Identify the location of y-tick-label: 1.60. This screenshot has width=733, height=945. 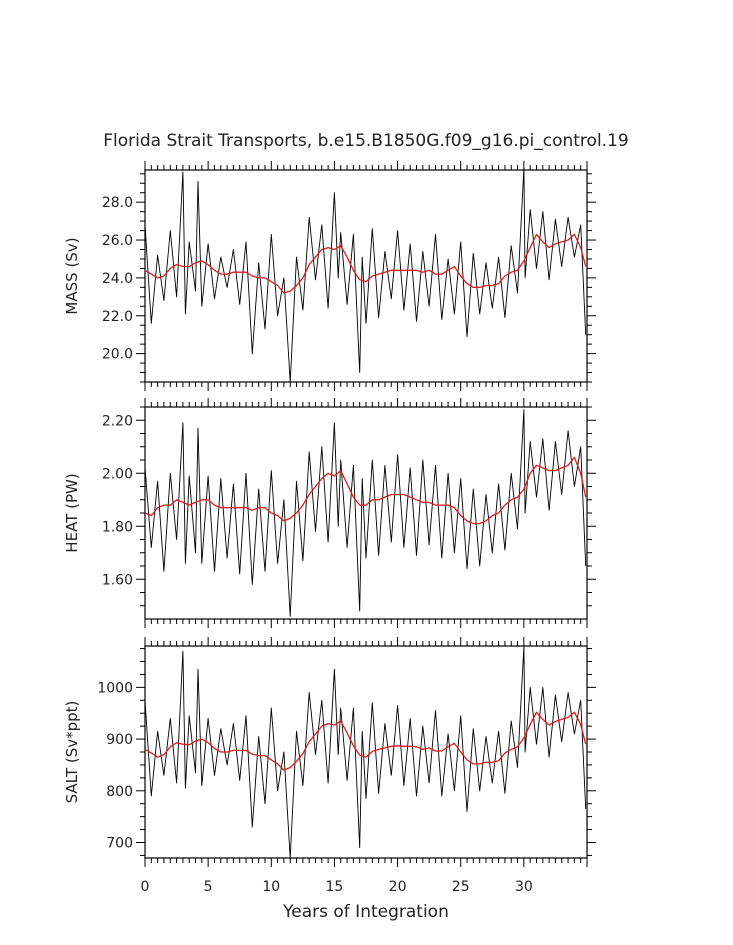
(117, 580).